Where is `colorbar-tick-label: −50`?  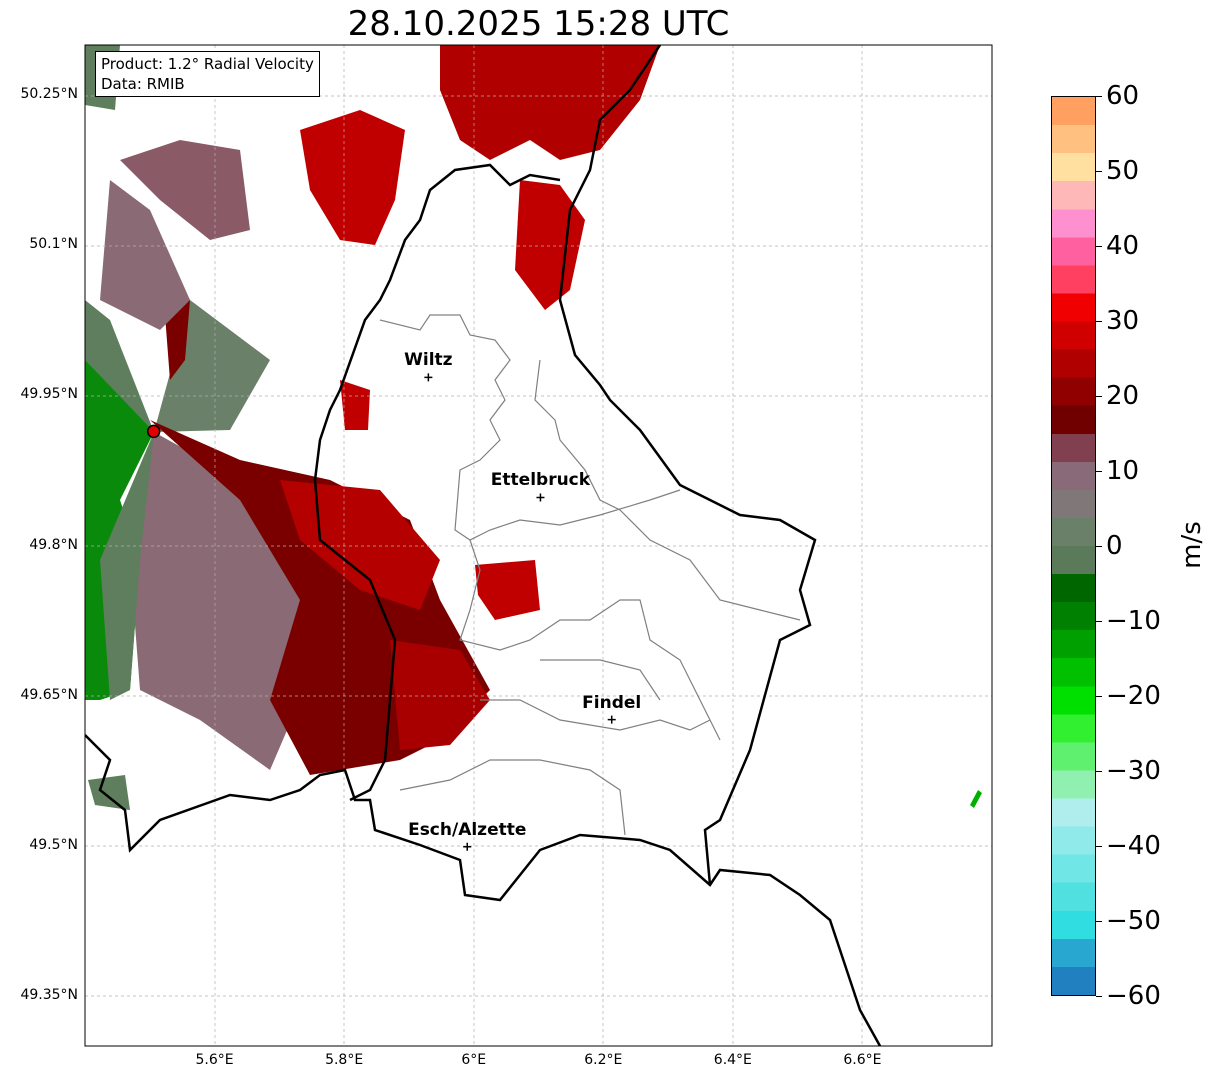 colorbar-tick-label: −50 is located at coordinates (1133, 921).